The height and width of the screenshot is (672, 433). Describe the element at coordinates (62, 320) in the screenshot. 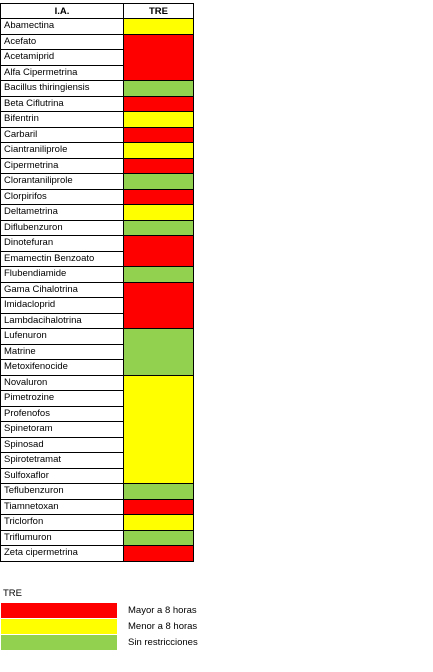

I see `ingredient-name: Lambdacihalotrina` at that location.